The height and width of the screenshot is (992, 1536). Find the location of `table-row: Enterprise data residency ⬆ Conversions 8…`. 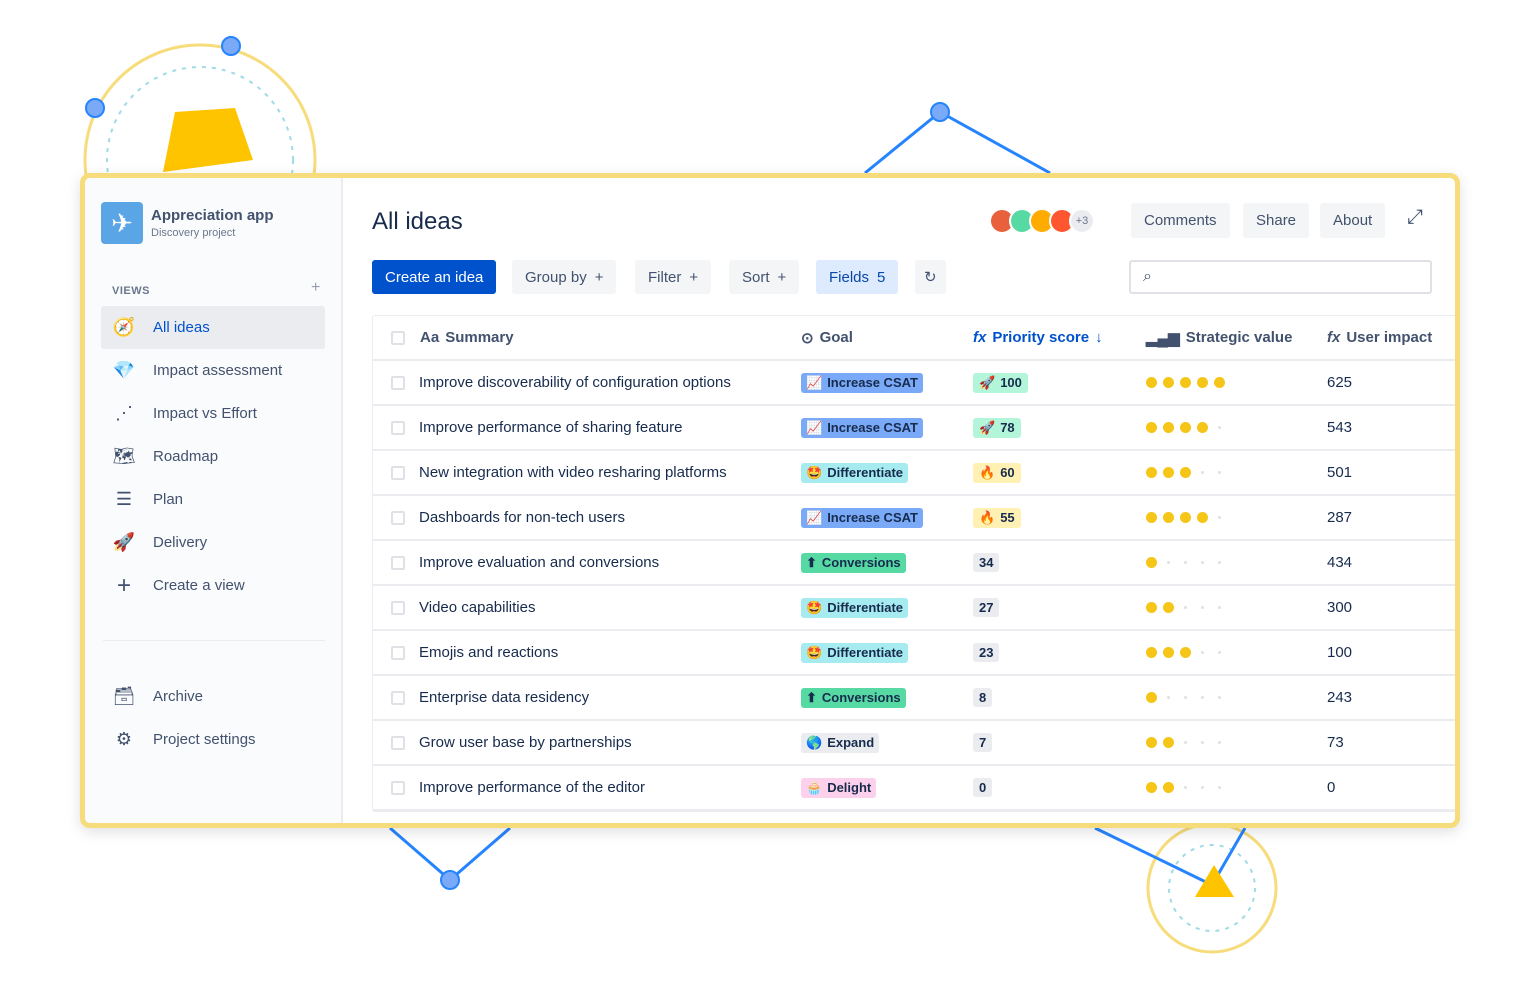

table-row: Enterprise data residency ⬆ Conversions 8… is located at coordinates (914, 698).